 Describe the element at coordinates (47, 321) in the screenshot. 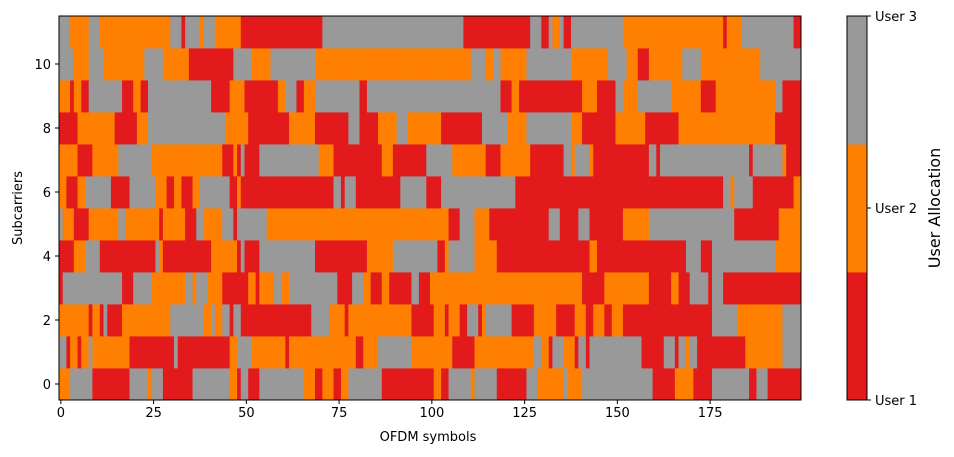

I see `y-tick-label: 2` at that location.